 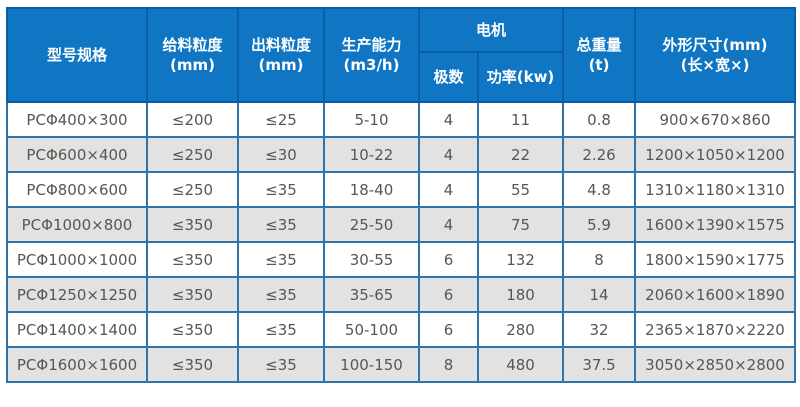 I want to click on header-total-weight: 总重量 (t), so click(x=599, y=55).